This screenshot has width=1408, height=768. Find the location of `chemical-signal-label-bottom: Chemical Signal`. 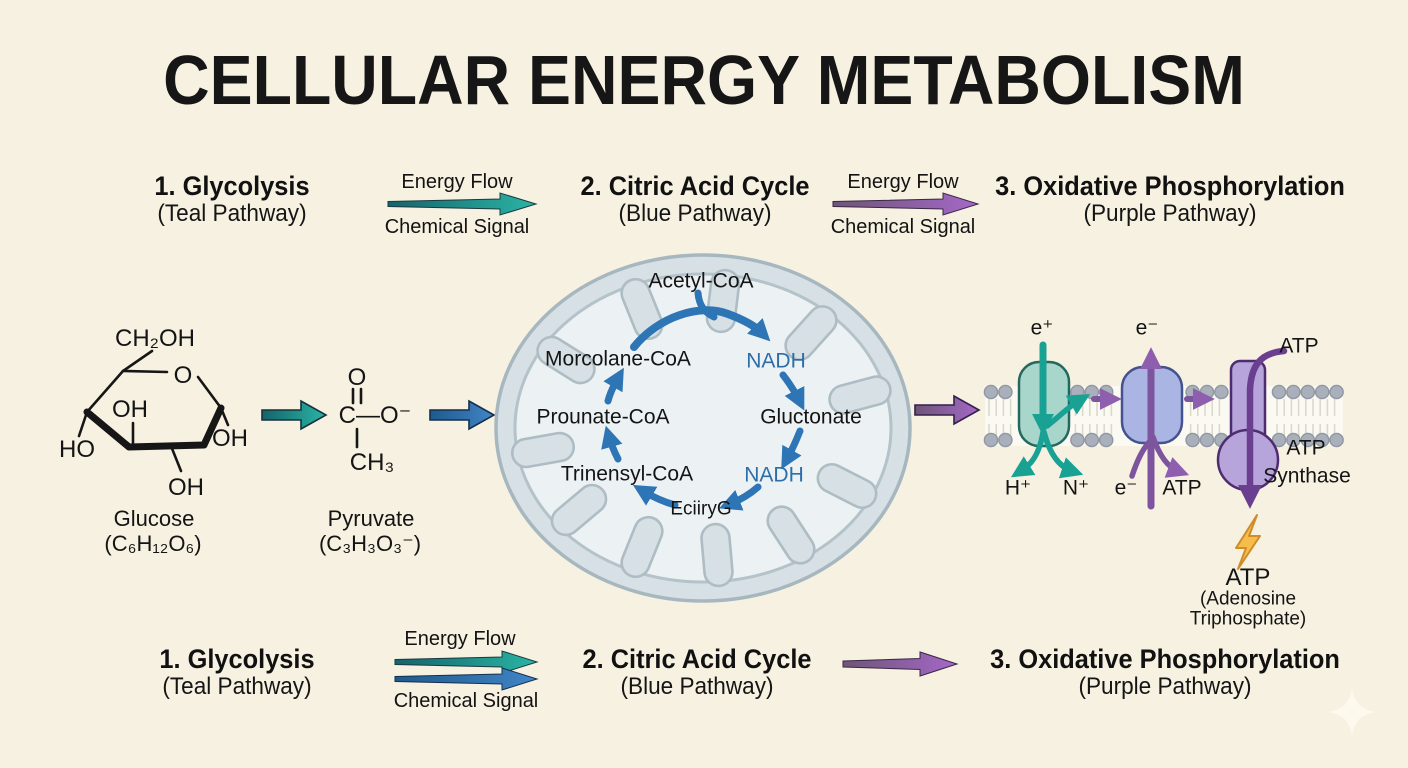

chemical-signal-label-bottom: Chemical Signal is located at coordinates (466, 701).